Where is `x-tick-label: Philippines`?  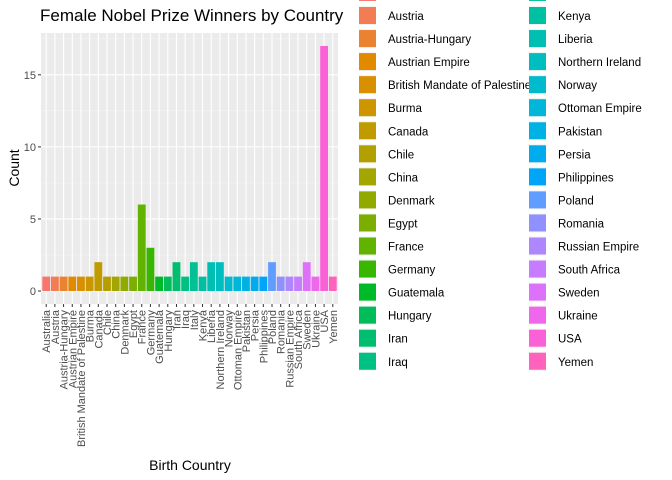
x-tick-label: Philippines is located at coordinates (264, 337).